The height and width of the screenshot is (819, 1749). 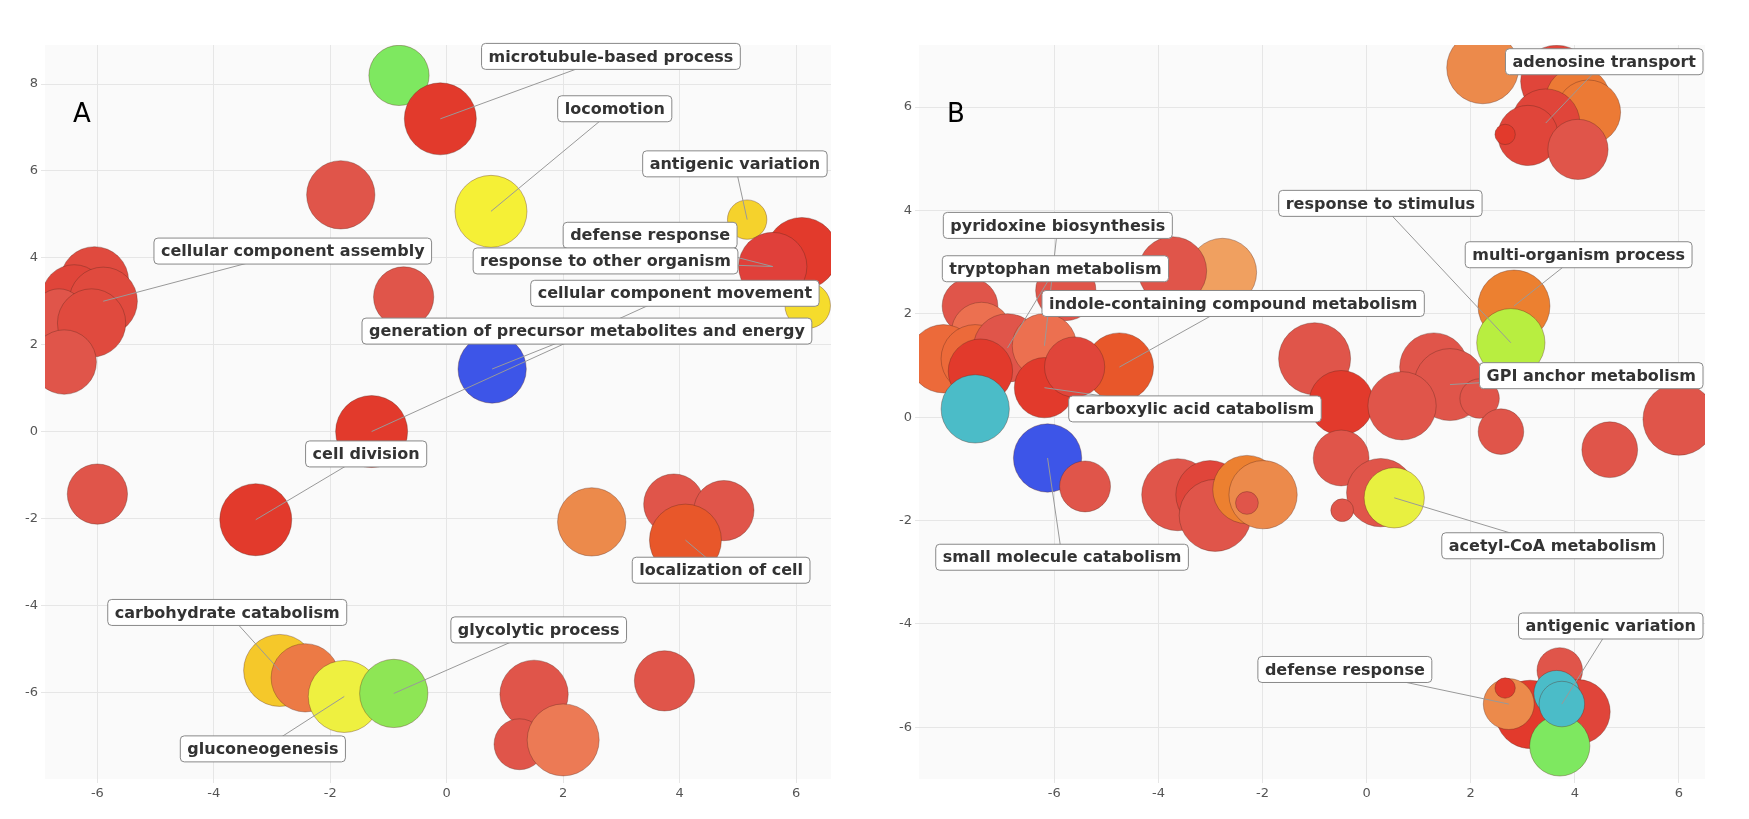 What do you see at coordinates (82, 112) in the screenshot?
I see `text: A` at bounding box center [82, 112].